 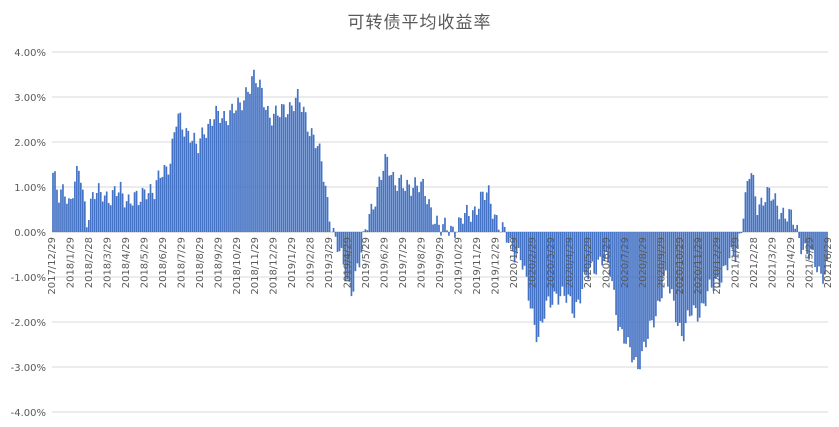 I want to click on x-tick-label: 2020/12/29, so click(x=717, y=266).